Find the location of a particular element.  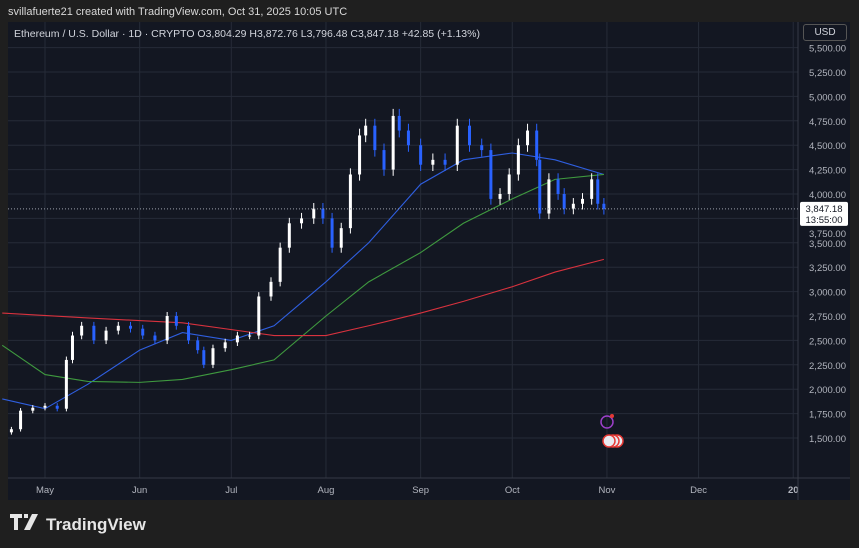

price-tick-label: 3,500.00 is located at coordinates (827, 244).